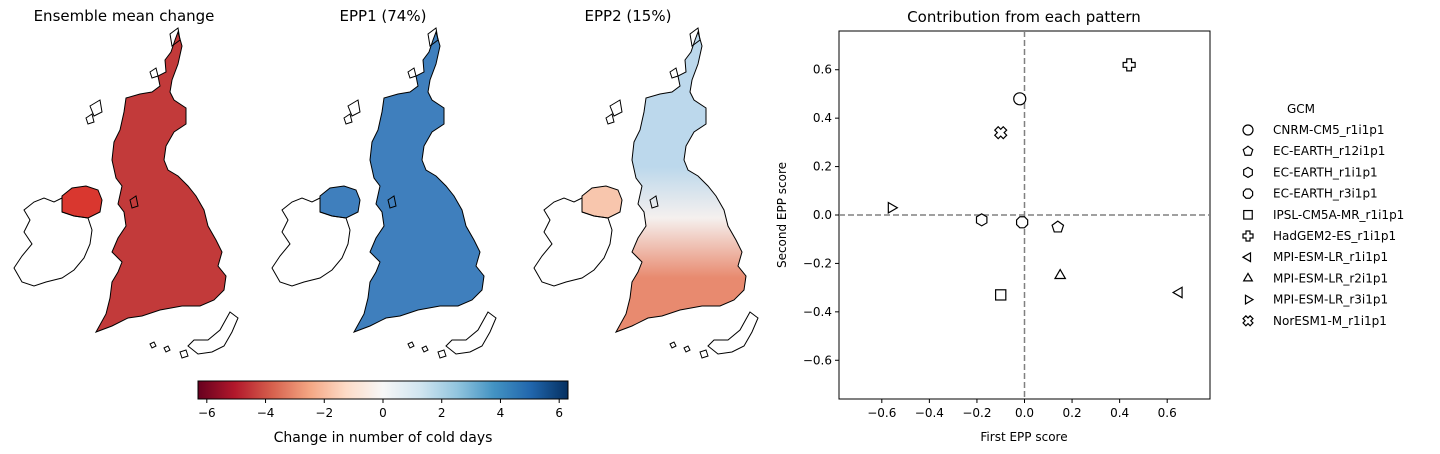  Describe the element at coordinates (1119, 413) in the screenshot. I see `x-tick-label: 0.4` at that location.